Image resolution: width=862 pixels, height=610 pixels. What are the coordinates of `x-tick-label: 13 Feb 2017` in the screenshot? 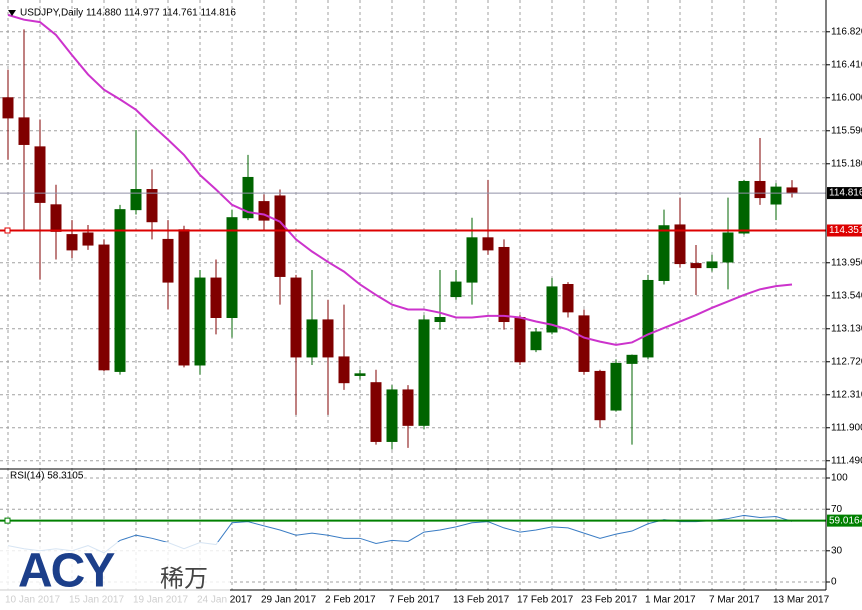 It's located at (481, 600).